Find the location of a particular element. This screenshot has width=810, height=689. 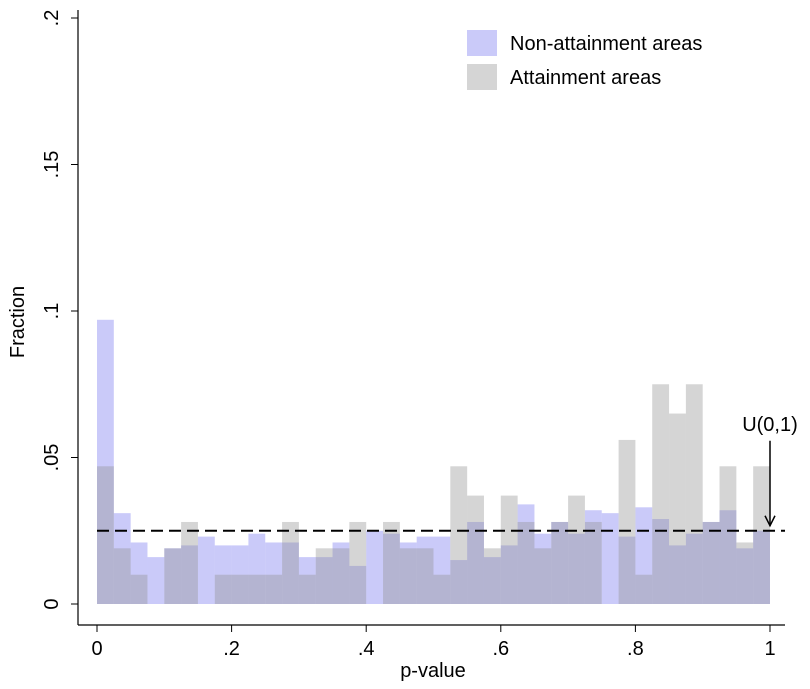

x-tick-label: 0 is located at coordinates (96, 649).